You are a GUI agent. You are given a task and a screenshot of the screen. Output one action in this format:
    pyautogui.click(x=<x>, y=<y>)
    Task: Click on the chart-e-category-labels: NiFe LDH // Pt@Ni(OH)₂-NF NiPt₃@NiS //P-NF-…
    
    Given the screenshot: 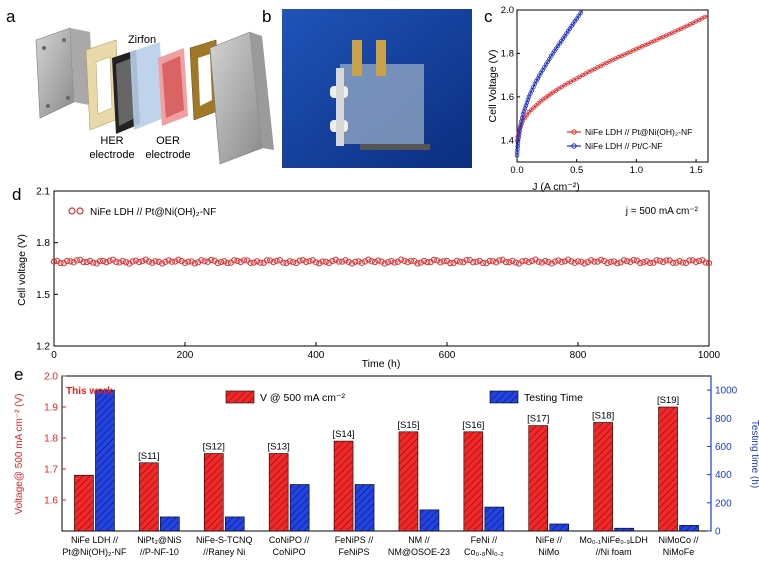 What is the action you would take?
    pyautogui.click(x=380, y=546)
    